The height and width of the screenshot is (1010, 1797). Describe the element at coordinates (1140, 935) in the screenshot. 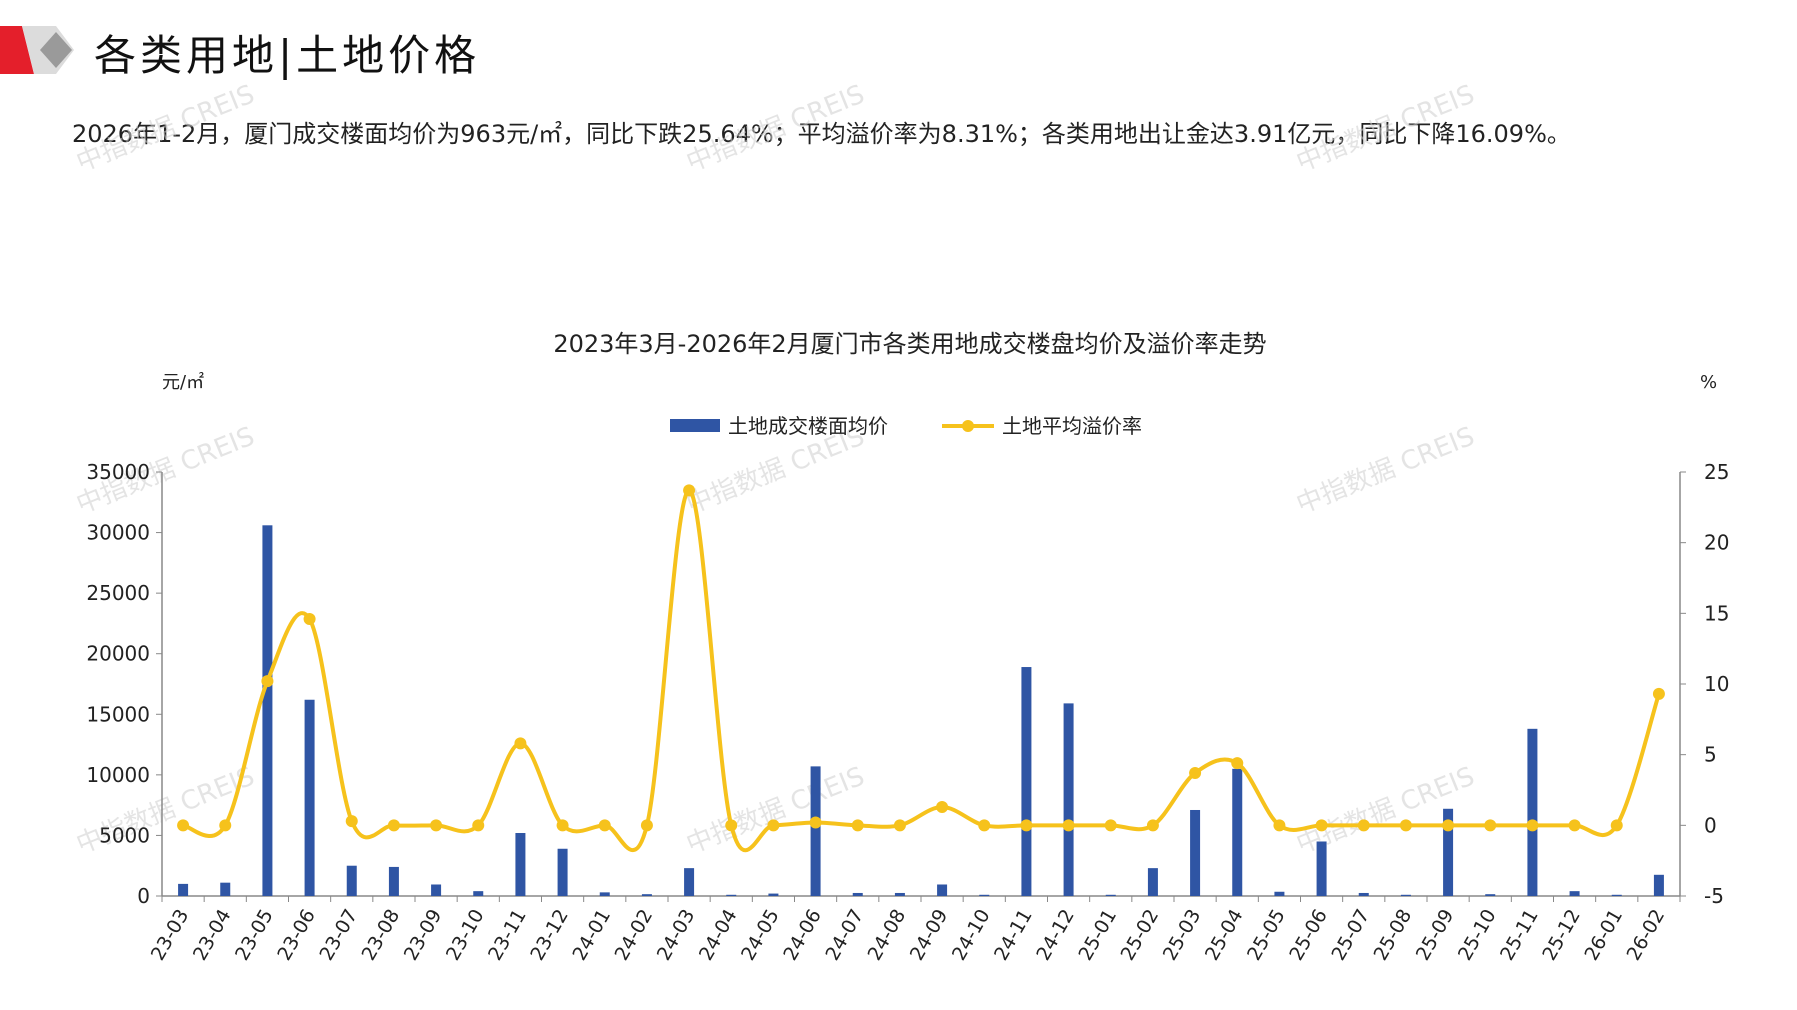

I see `x-label-25-02: 25-02` at that location.